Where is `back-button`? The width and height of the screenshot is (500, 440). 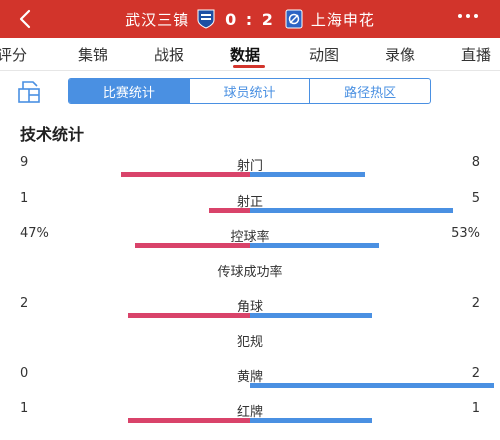
back-button is located at coordinates (25, 19).